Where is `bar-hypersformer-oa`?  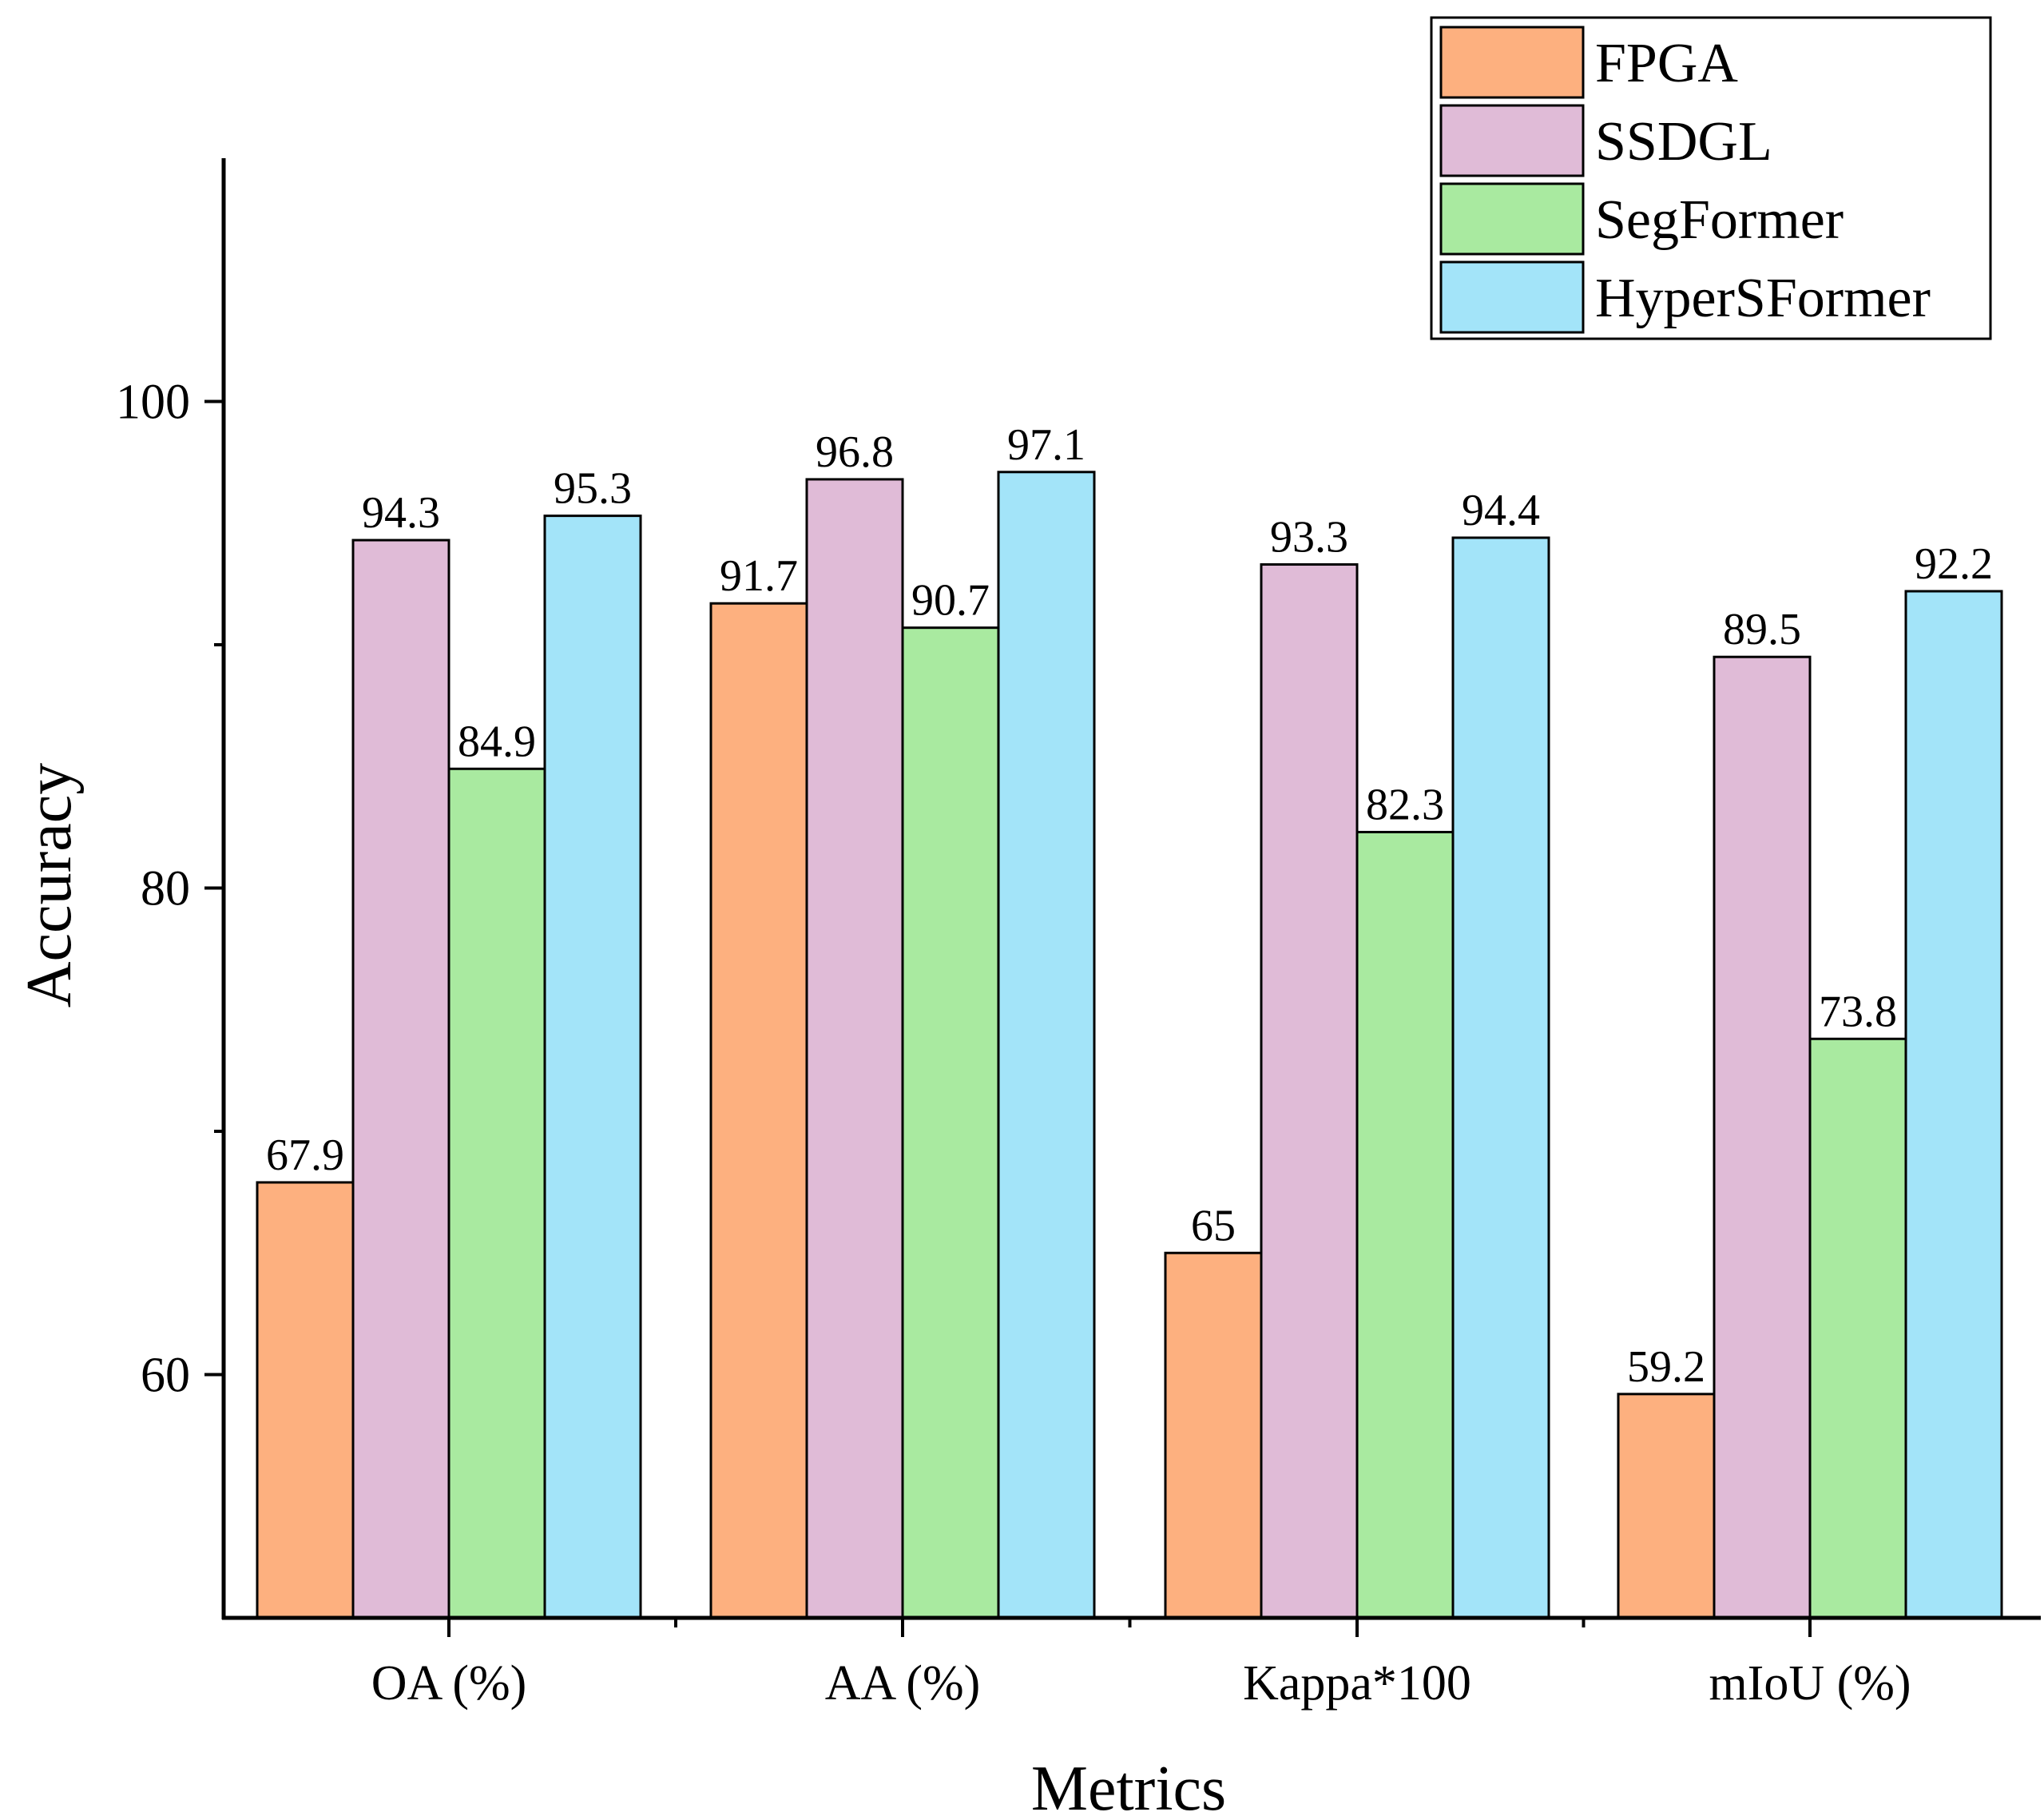 bar-hypersformer-oa is located at coordinates (592, 1067).